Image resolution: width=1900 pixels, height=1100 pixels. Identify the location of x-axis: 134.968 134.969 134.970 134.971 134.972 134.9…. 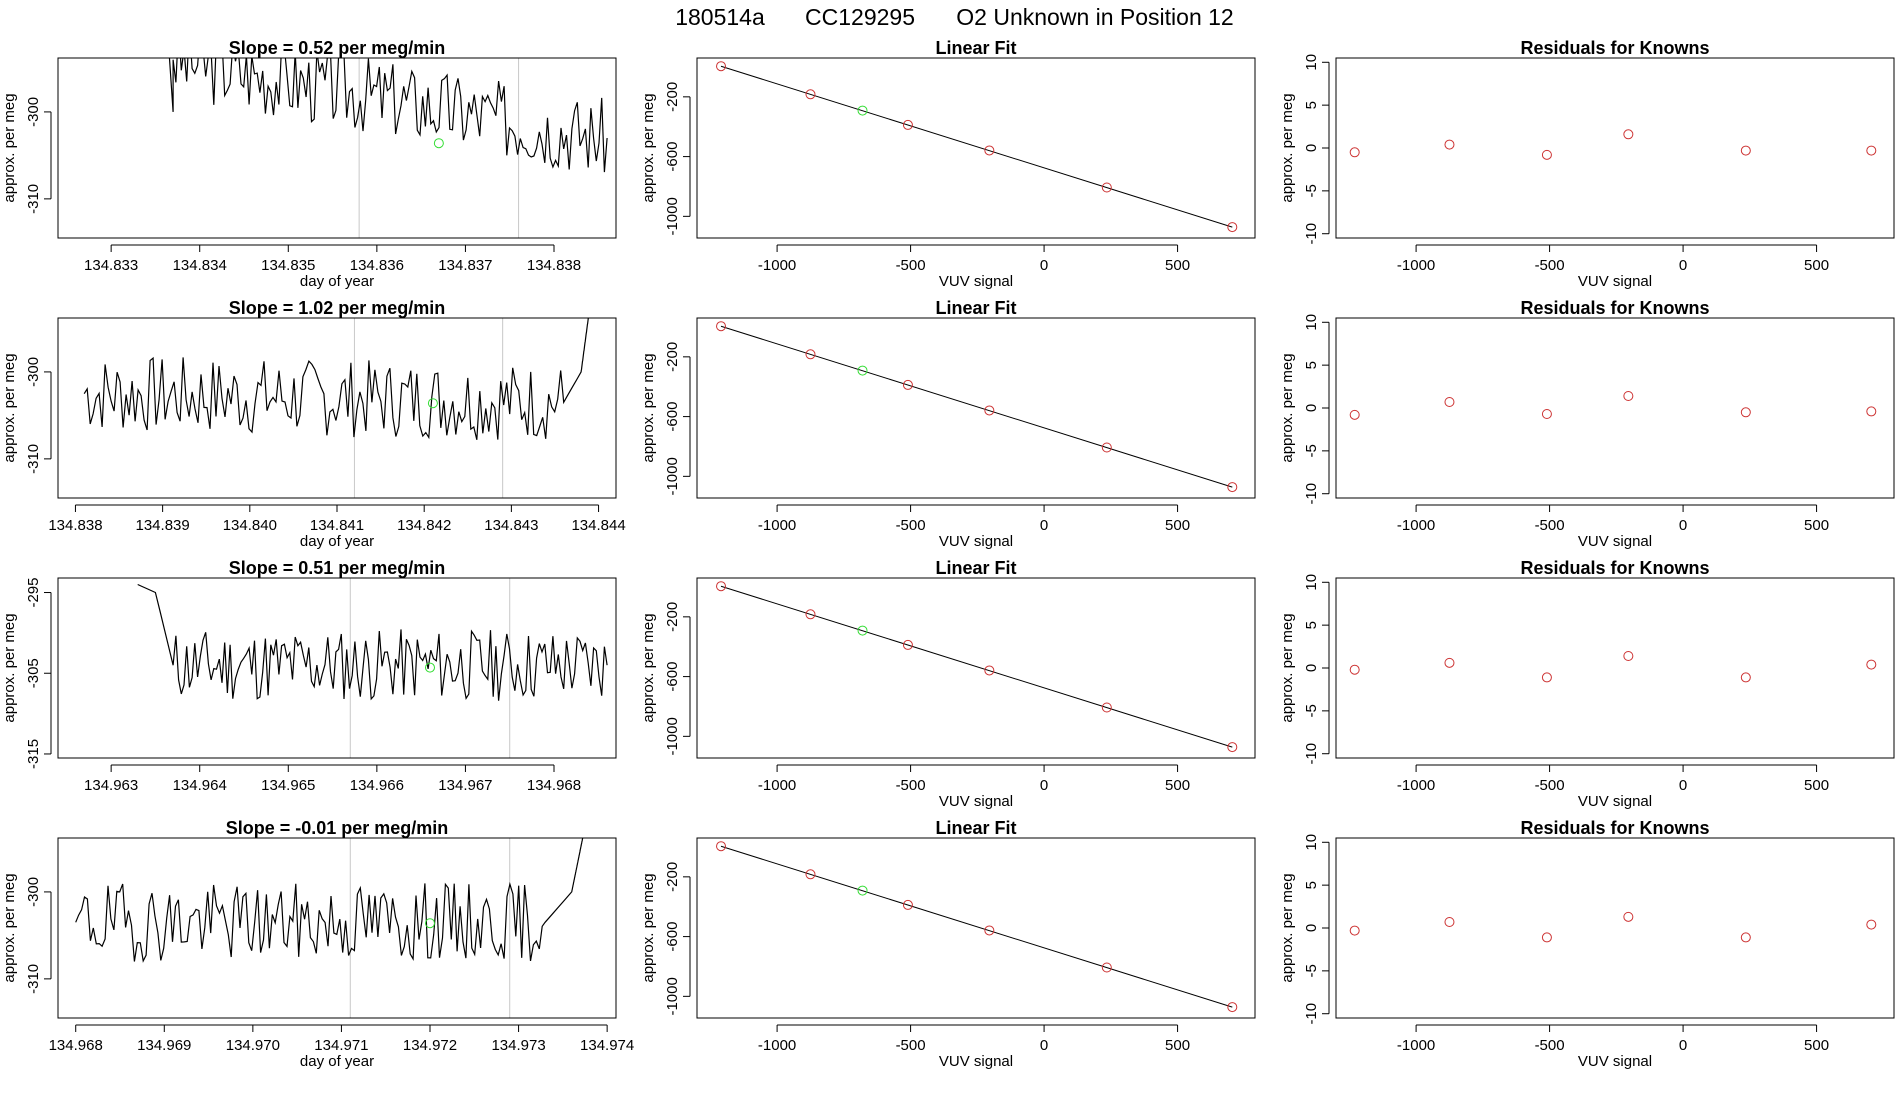
(341, 1039).